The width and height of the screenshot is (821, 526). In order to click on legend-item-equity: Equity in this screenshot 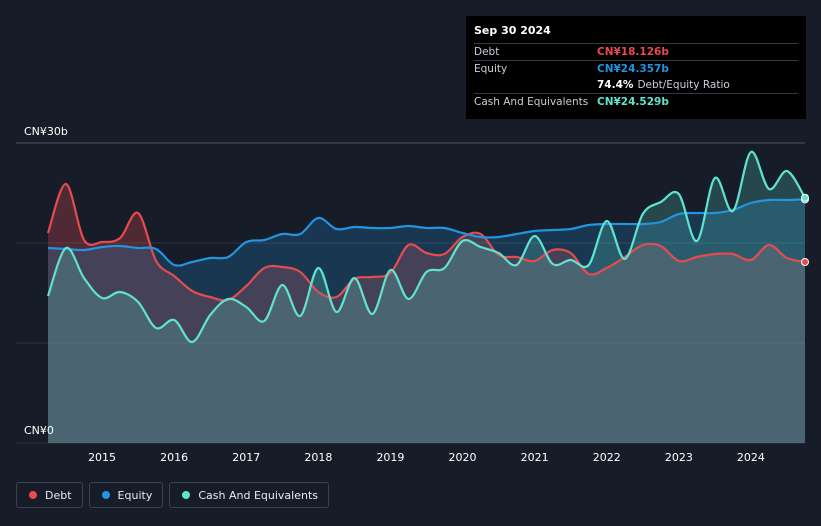, I will do `click(126, 495)`.